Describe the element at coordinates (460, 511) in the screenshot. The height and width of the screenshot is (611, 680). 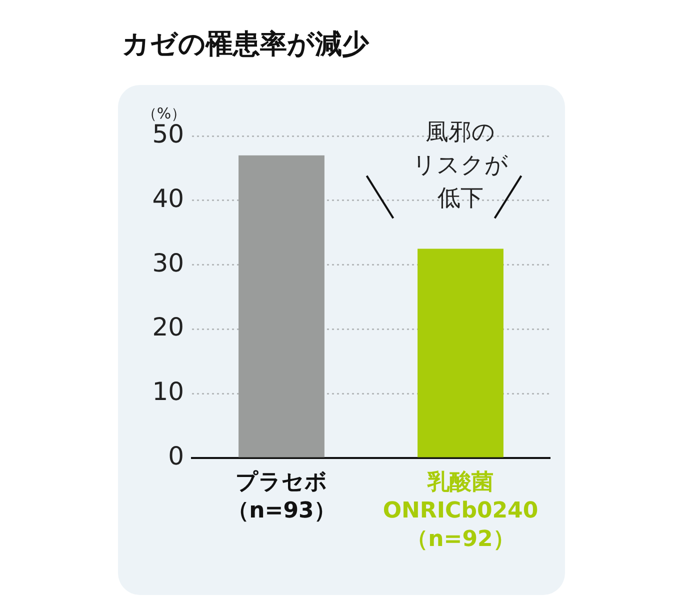
I see `x-tick-label: 乳酸菌ONRICb0240（n=92）` at that location.